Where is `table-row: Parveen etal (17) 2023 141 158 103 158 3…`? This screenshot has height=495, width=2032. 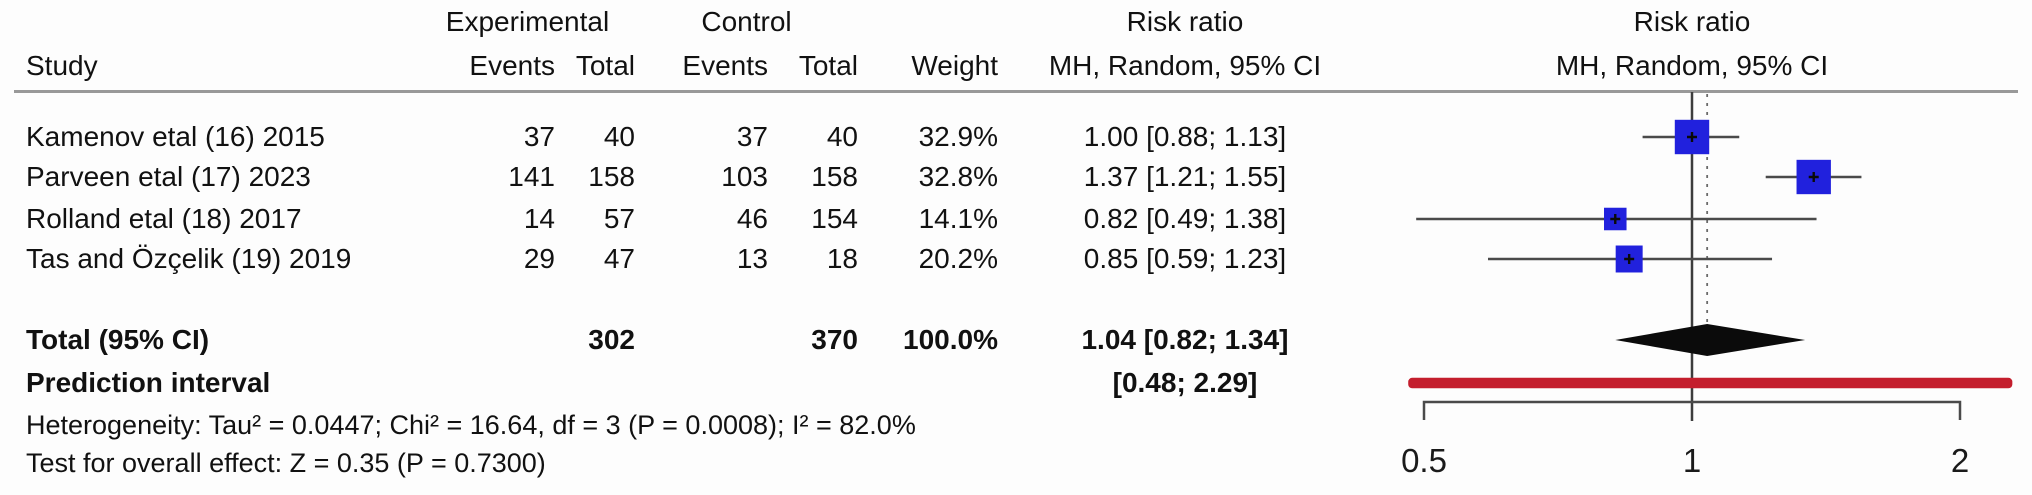 table-row: Parveen etal (17) 2023 141 158 103 158 3… is located at coordinates (686, 177).